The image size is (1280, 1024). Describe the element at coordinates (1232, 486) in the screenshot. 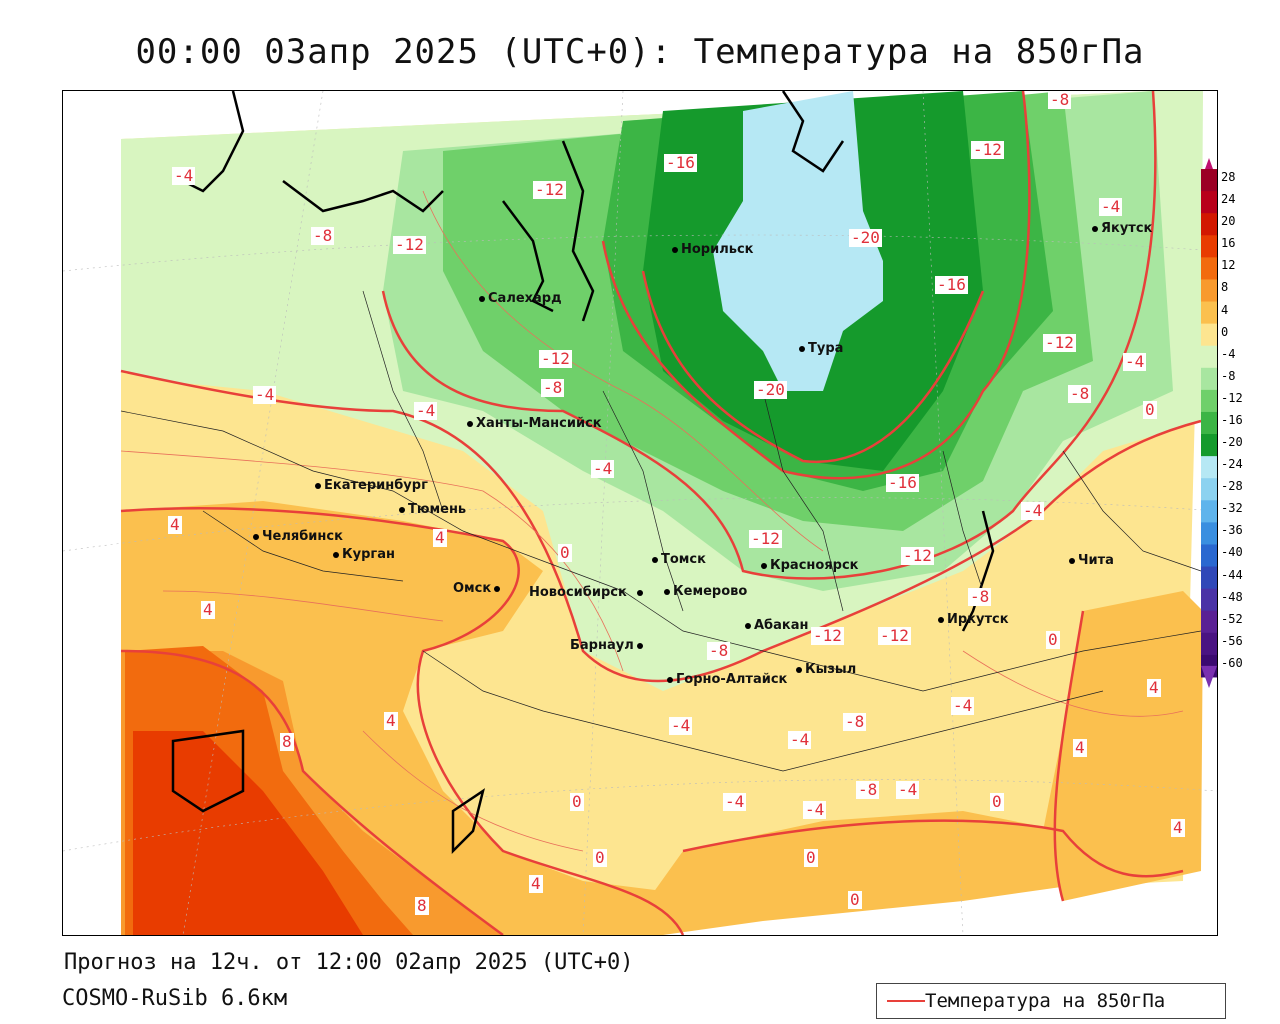

I see `colorbar-tick-label: -28` at that location.